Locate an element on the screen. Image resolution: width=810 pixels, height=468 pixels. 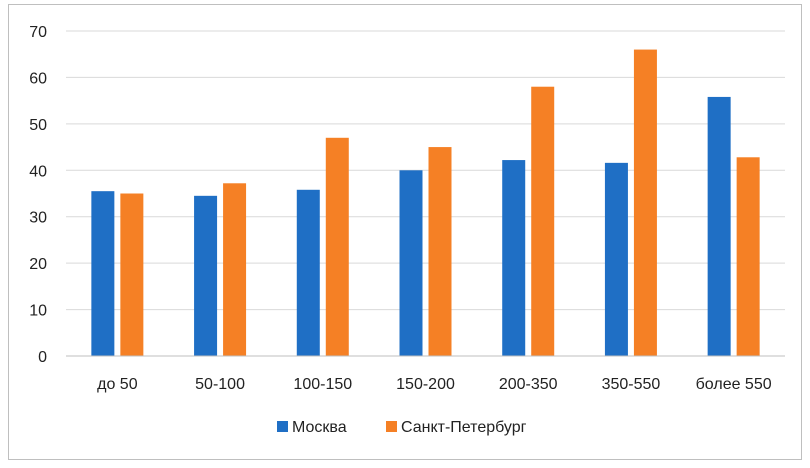
y-tick-label: 10 is located at coordinates (38, 311).